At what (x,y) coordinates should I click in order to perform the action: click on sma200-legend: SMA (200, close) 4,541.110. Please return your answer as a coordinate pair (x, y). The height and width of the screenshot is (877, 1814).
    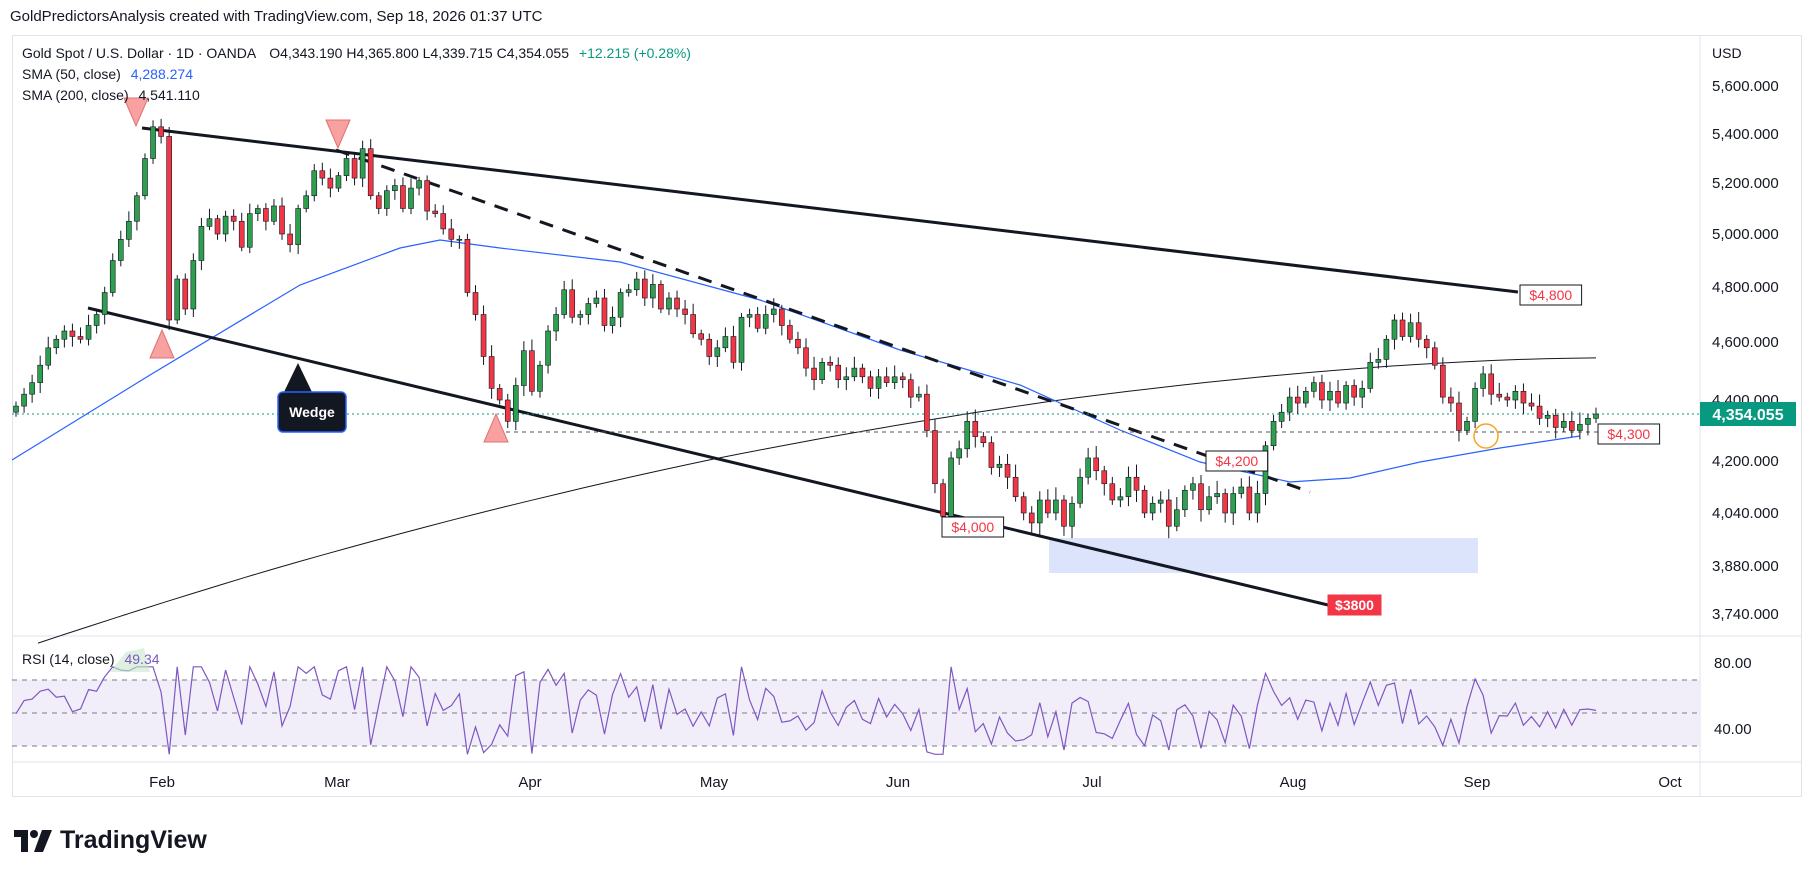
    Looking at the image, I should click on (111, 95).